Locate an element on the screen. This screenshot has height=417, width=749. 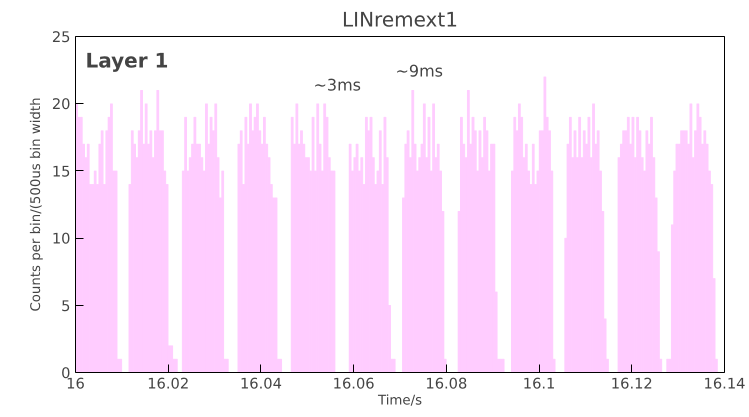
x-tick-label: 16.04 is located at coordinates (261, 384).